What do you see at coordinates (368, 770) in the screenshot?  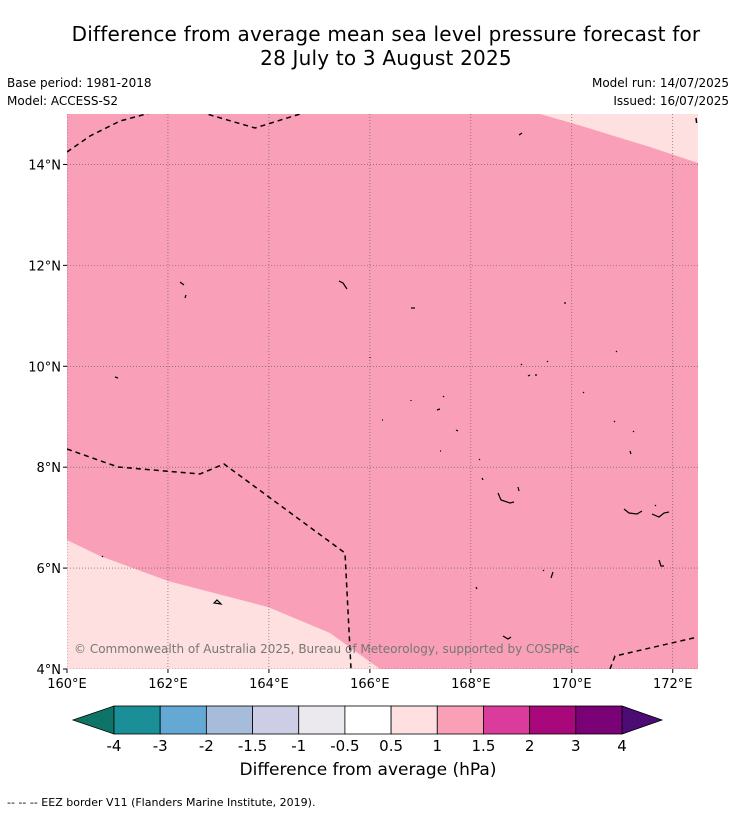 I see `colorbar-label: Difference from average (hPa)` at bounding box center [368, 770].